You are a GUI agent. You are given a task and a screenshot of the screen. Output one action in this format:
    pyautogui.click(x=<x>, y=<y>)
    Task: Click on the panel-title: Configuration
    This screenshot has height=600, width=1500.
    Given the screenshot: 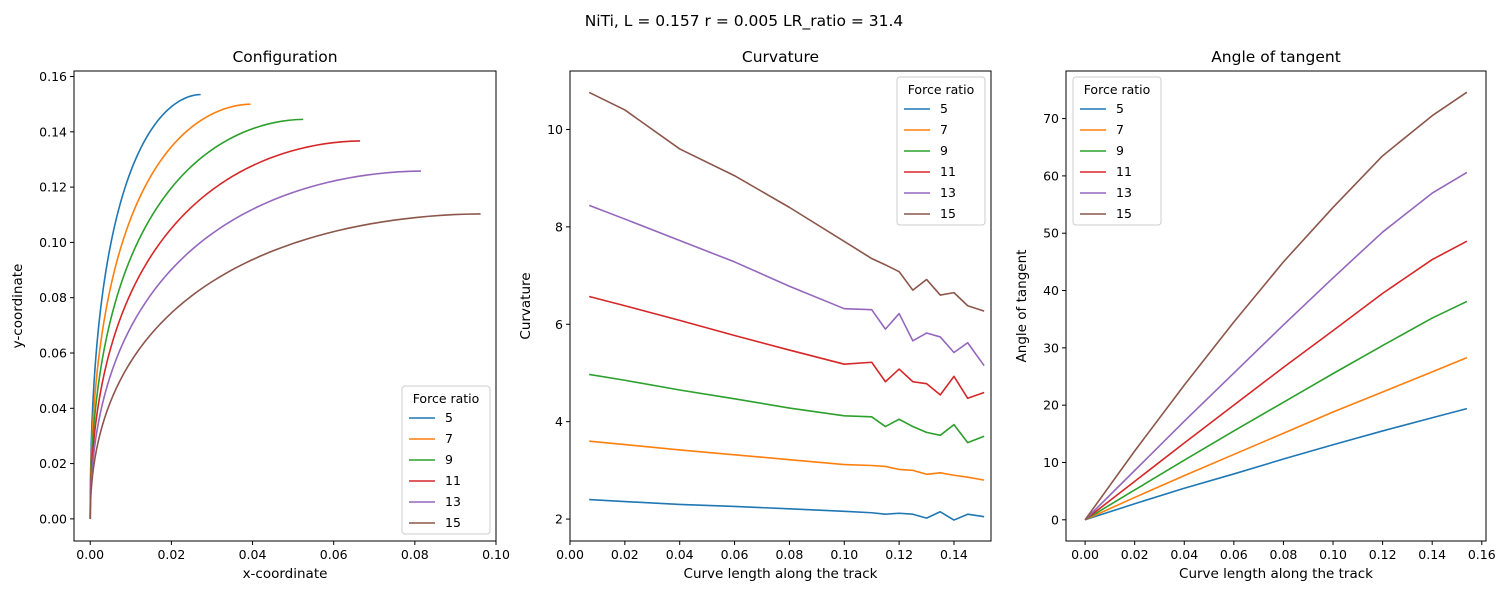 What is the action you would take?
    pyautogui.click(x=284, y=57)
    